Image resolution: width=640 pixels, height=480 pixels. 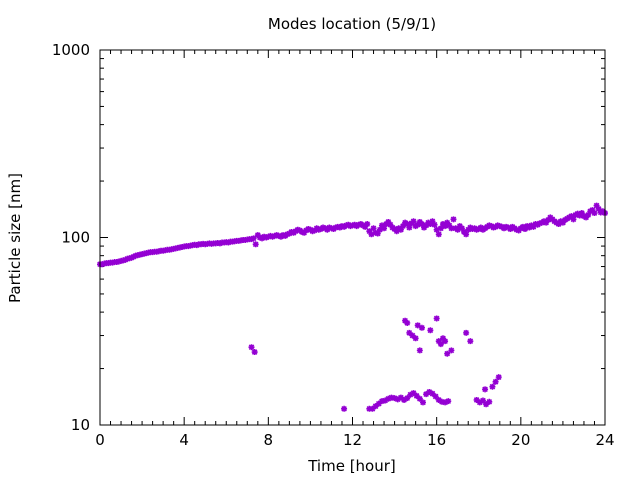 I want to click on tick-label: 16, so click(x=436, y=440).